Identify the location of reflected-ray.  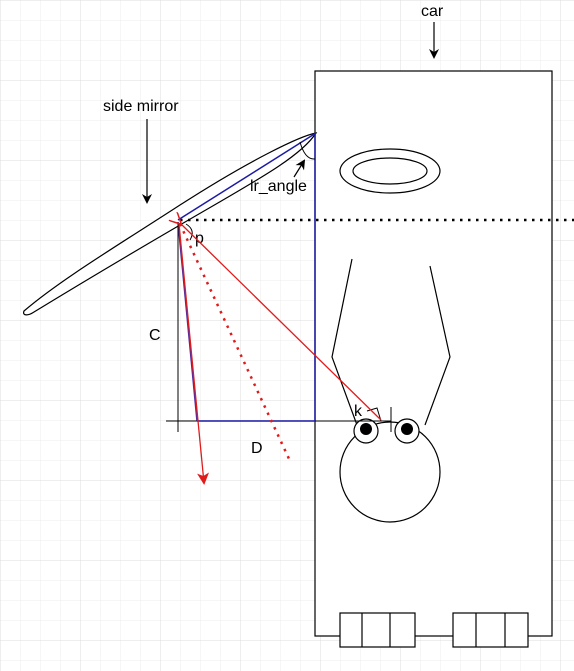
(194, 354).